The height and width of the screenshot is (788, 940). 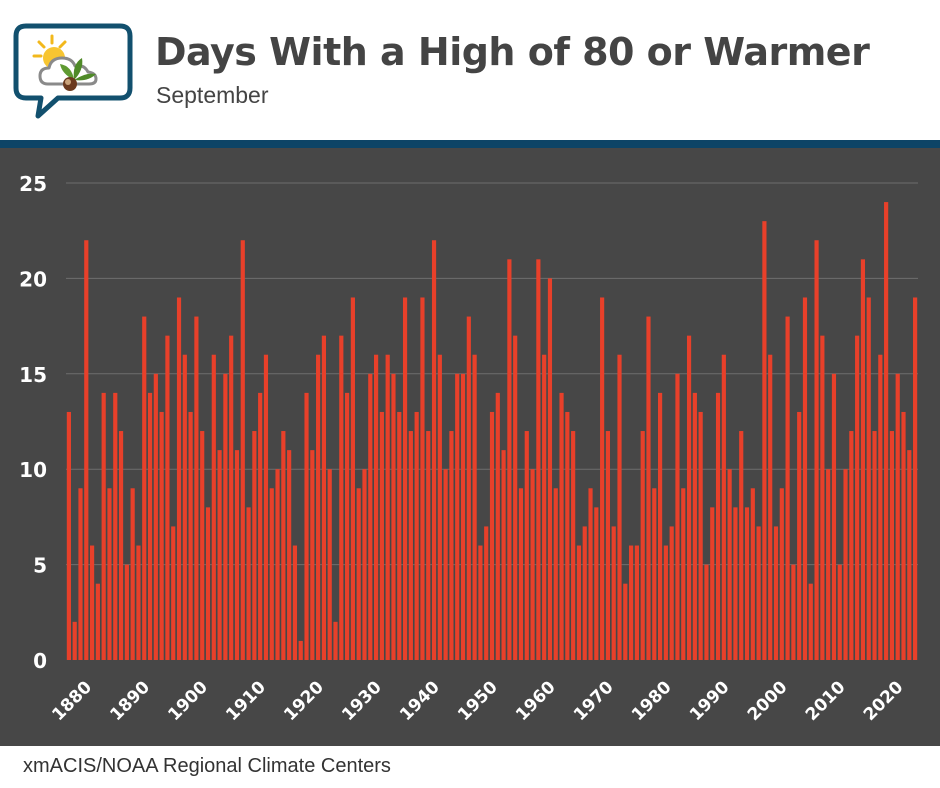 I want to click on bar-1920, so click(x=312, y=555).